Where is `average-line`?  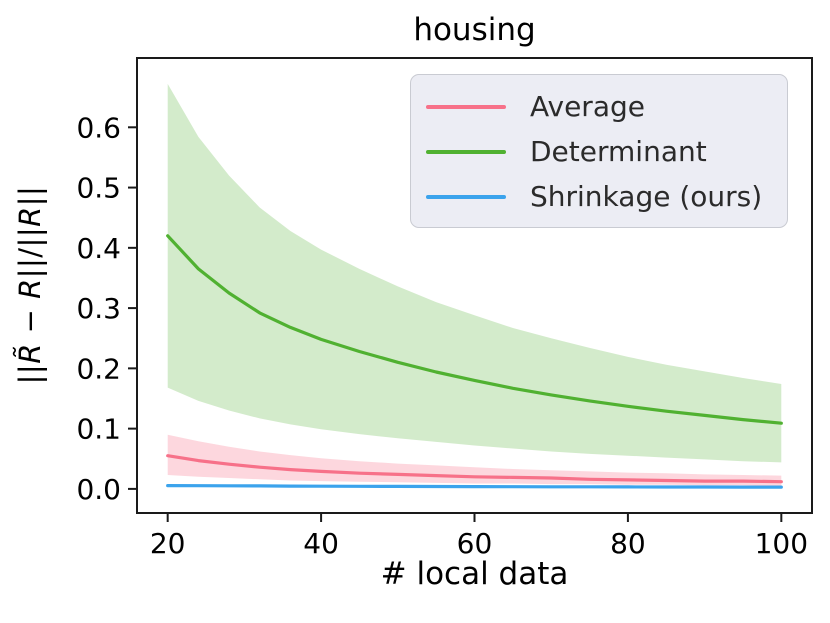
average-line is located at coordinates (474, 469).